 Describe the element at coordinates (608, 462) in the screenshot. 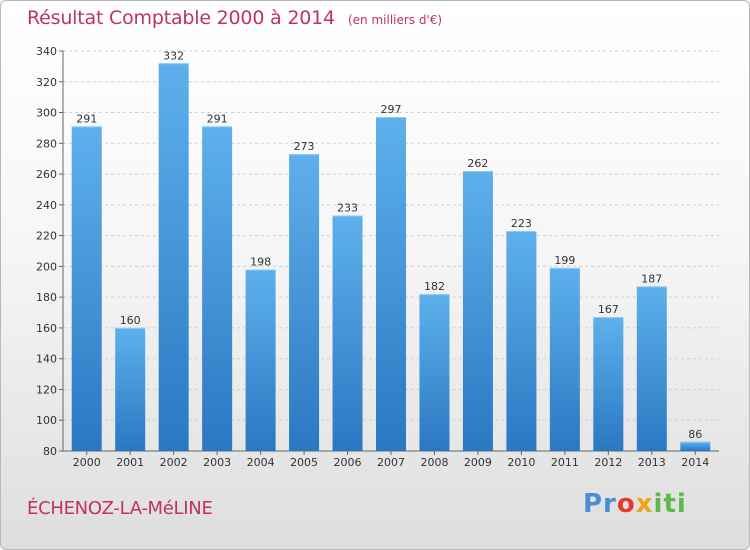

I see `x-tick-label: 2012` at that location.